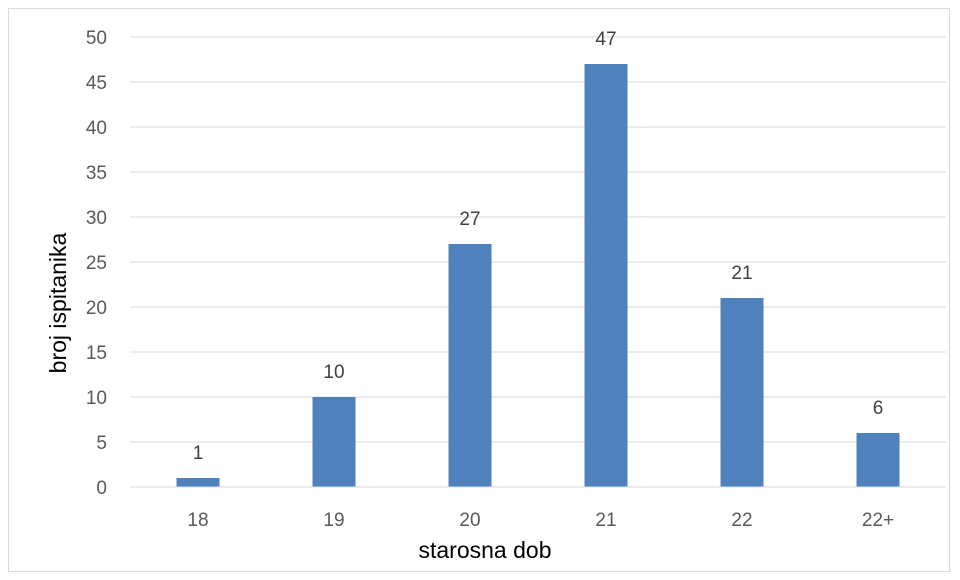 The image size is (960, 580). Describe the element at coordinates (96, 353) in the screenshot. I see `y-tick-label: 15` at that location.